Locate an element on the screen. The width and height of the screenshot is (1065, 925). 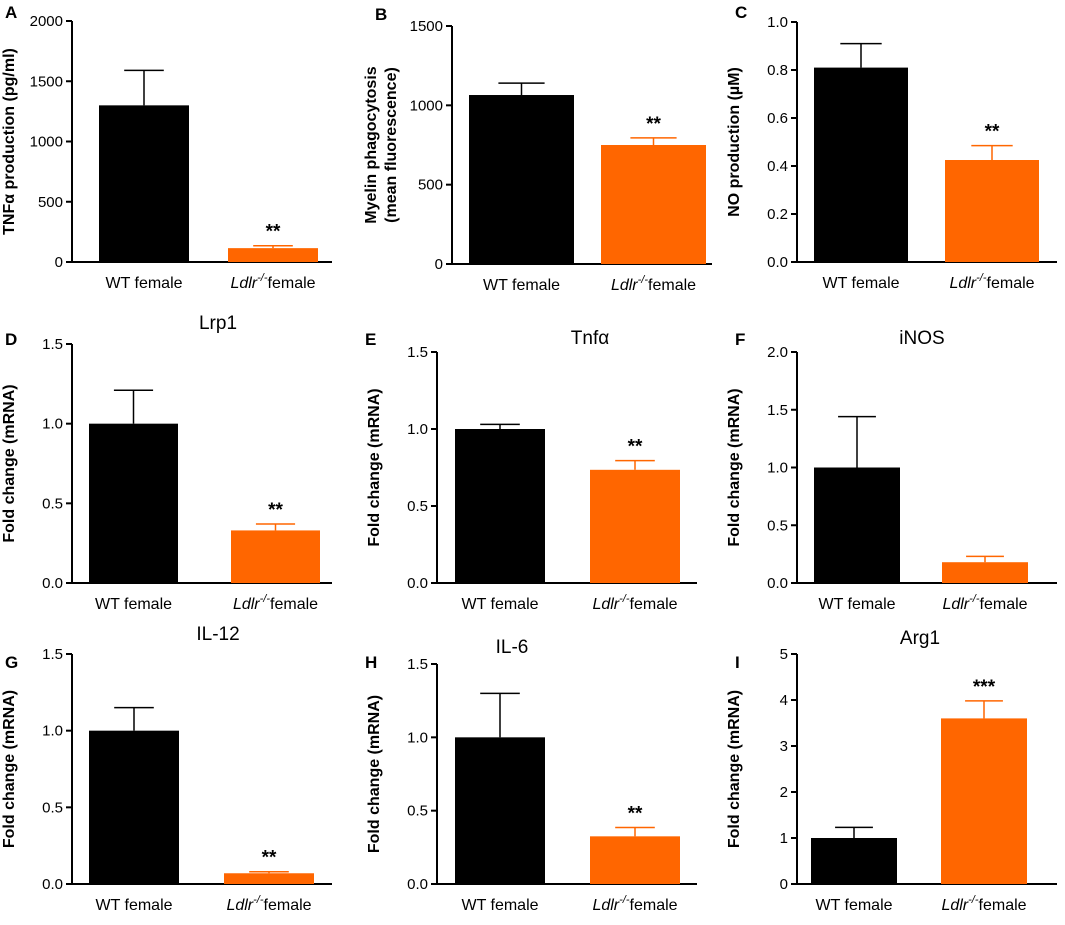
y-axis-label: Myelin phagocytosis is located at coordinates (371, 144).